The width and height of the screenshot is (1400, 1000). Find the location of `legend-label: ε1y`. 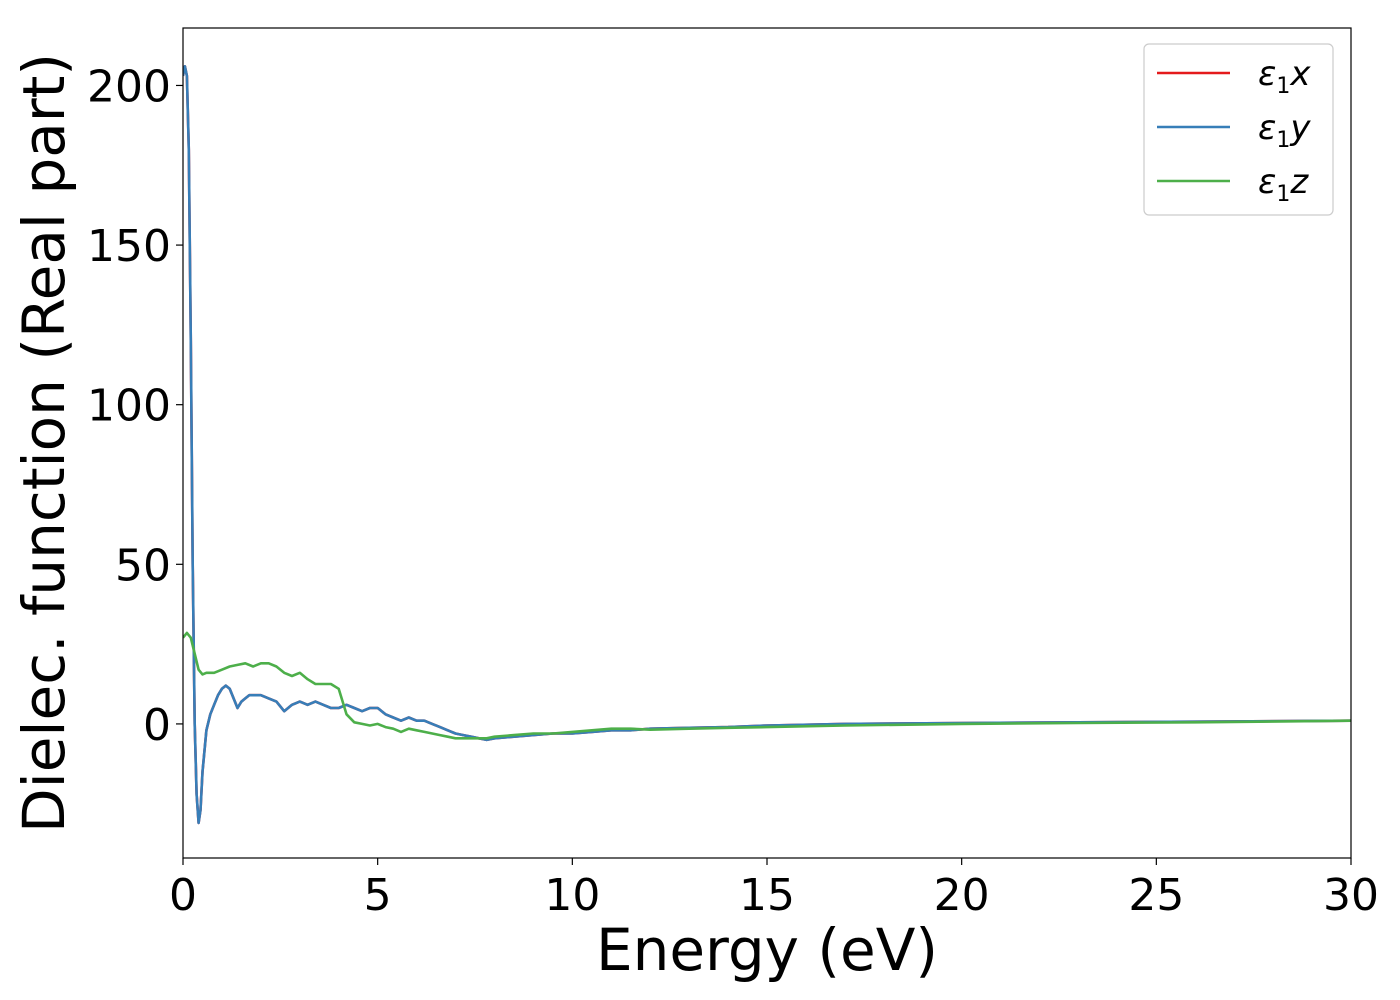

legend-label: ε1y is located at coordinates (1284, 130).